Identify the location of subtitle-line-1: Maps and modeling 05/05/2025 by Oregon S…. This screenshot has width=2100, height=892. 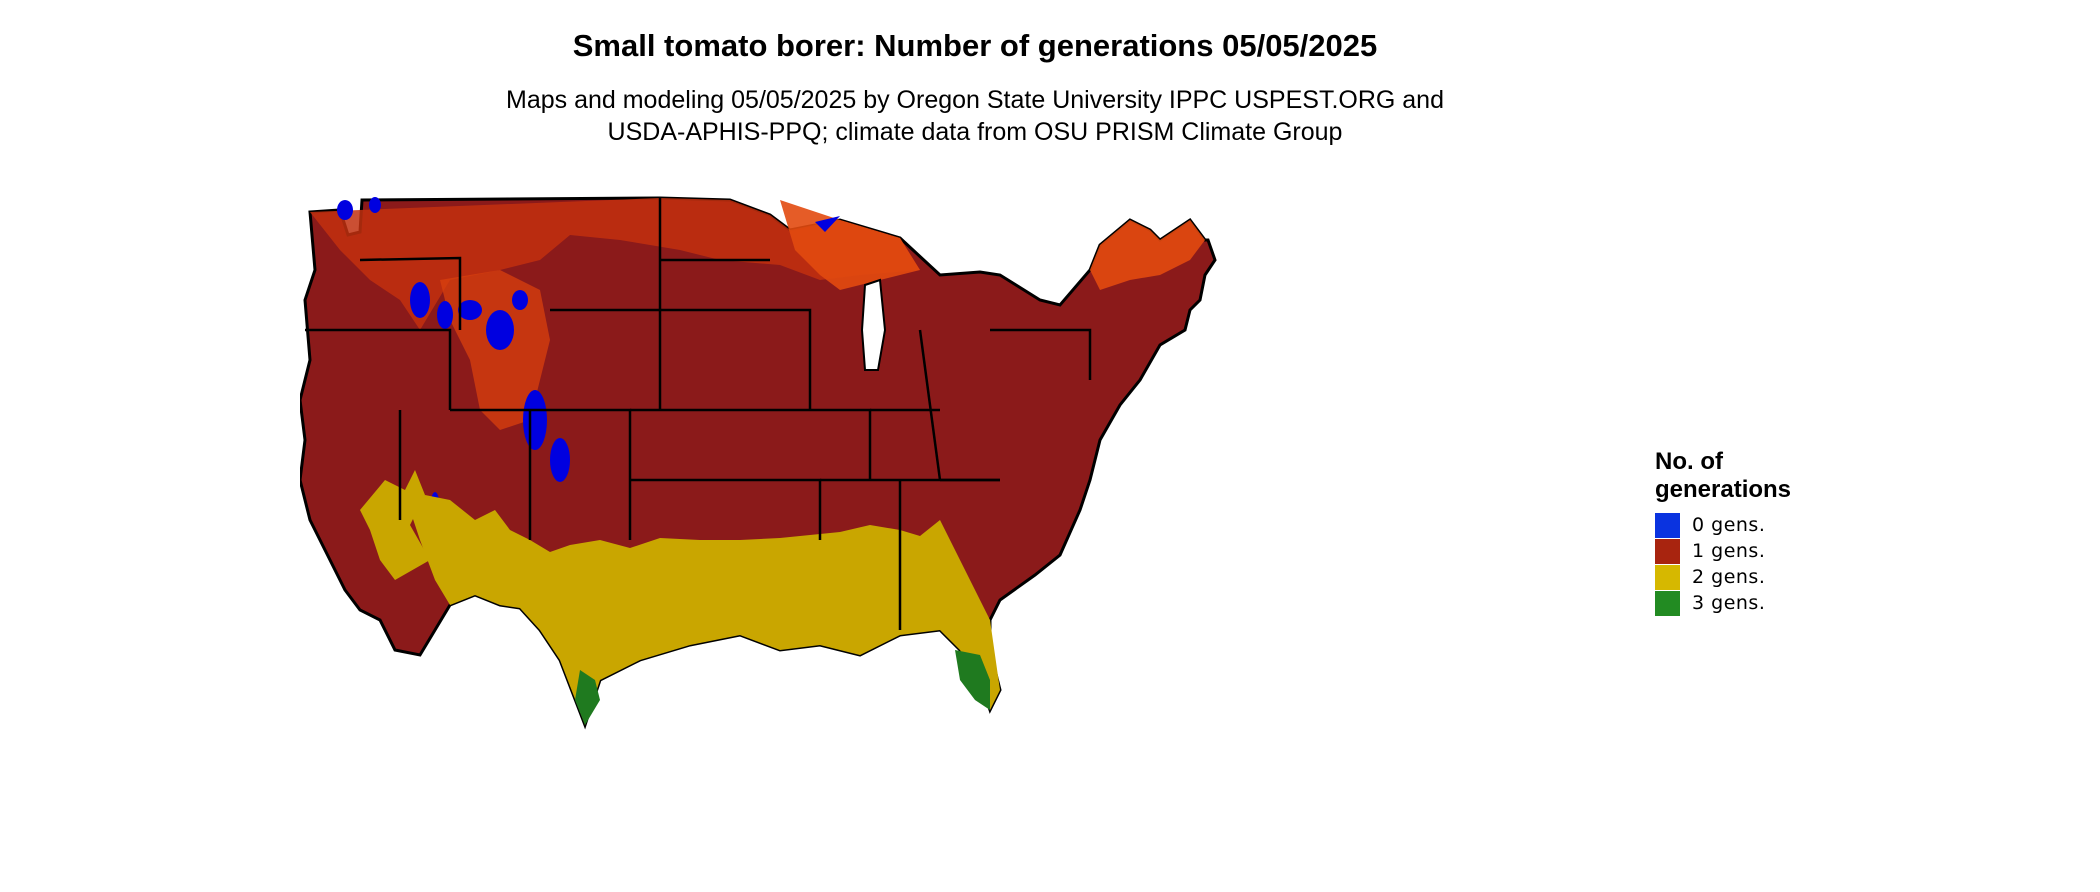
(975, 100).